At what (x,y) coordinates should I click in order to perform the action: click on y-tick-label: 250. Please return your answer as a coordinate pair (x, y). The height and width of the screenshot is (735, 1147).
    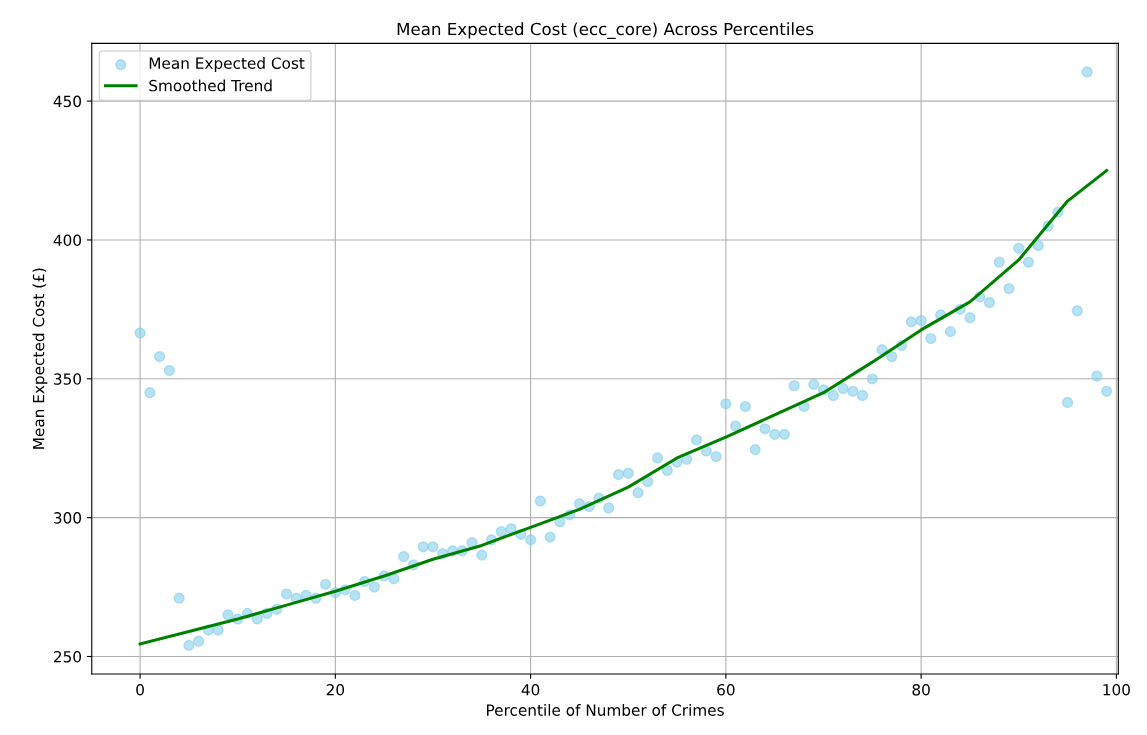
    Looking at the image, I should click on (68, 656).